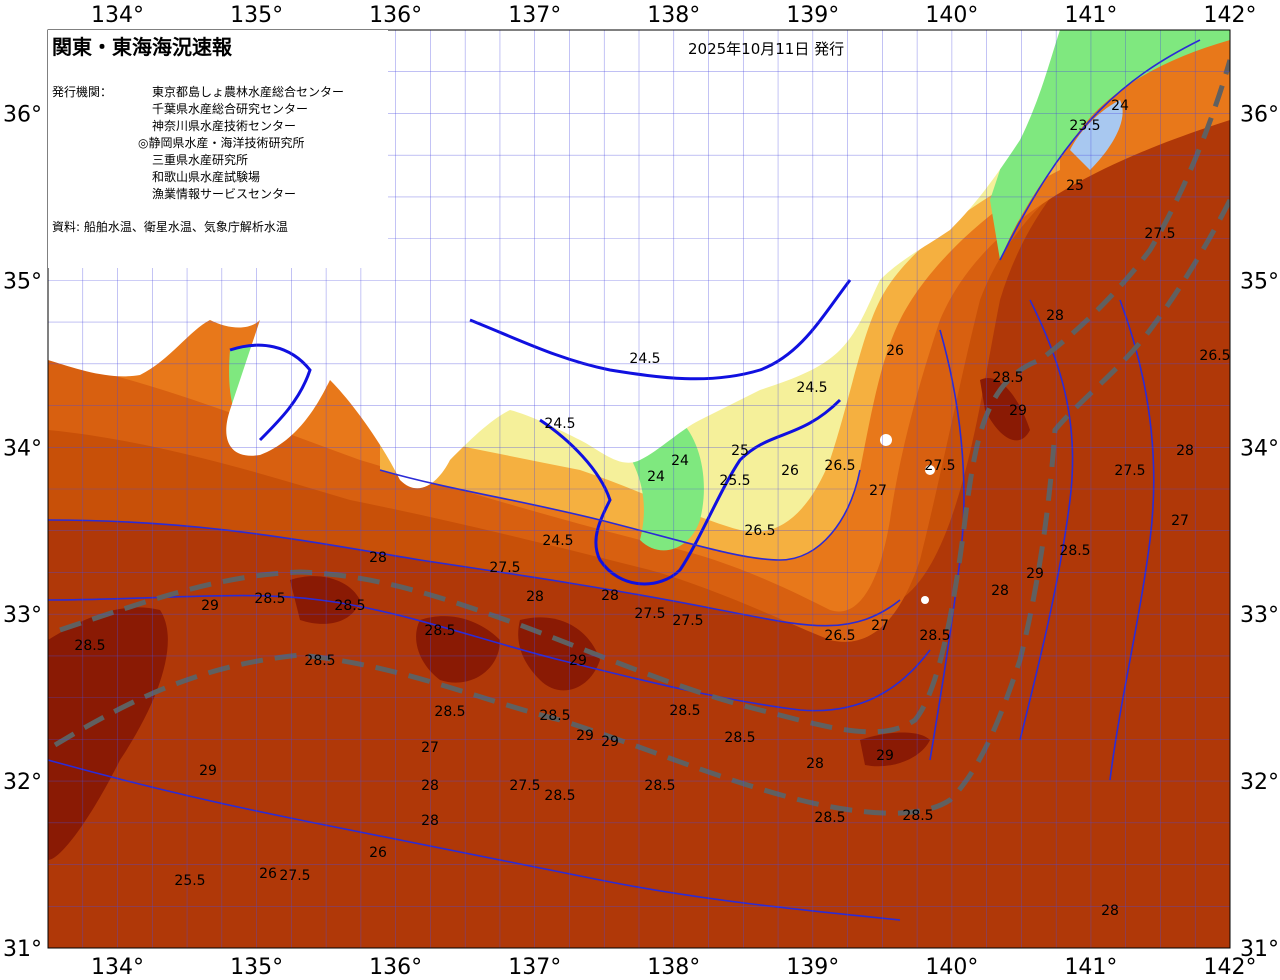 This screenshot has height=980, width=1280. I want to click on issuer-2: 千葉県水産総合研究センター, so click(230, 108).